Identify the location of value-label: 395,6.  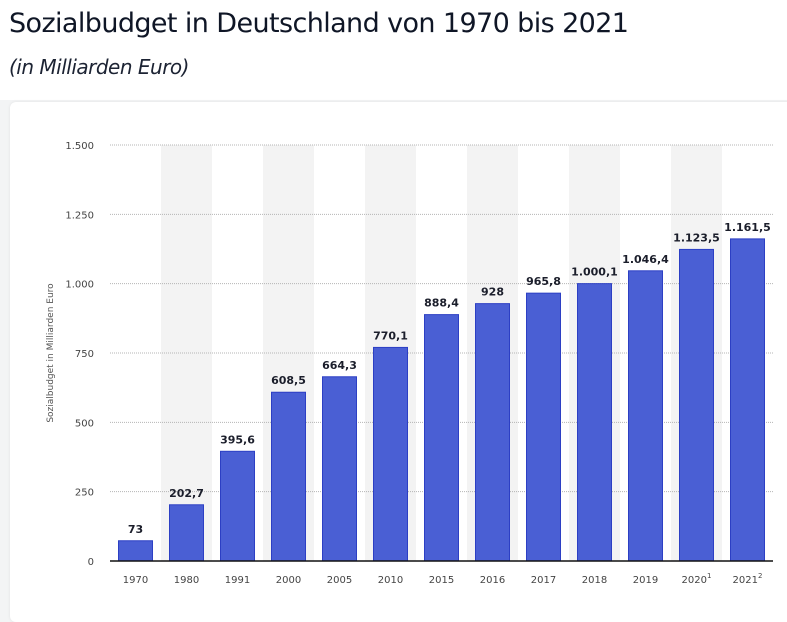
(237, 439).